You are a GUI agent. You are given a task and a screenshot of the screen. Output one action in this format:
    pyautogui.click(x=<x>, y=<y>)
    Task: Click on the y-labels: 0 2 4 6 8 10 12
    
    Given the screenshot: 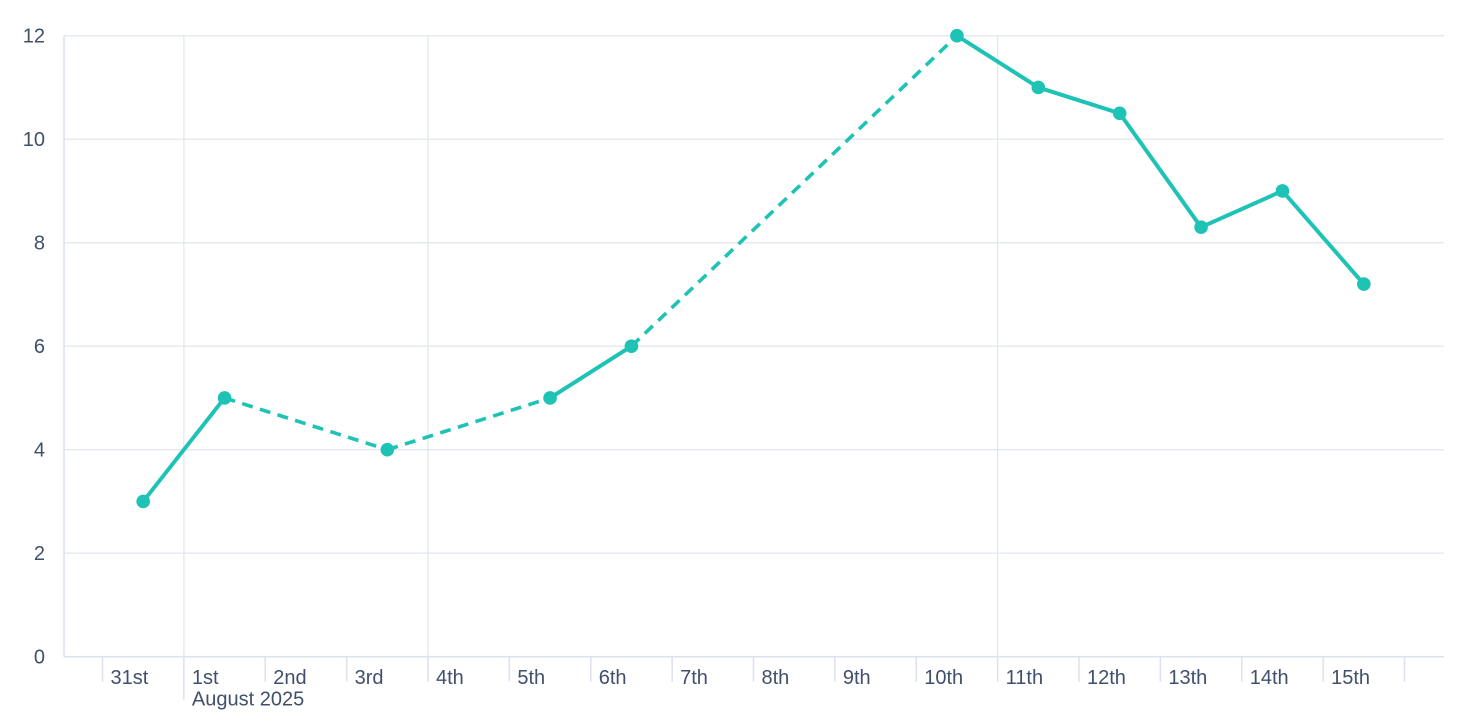 What is the action you would take?
    pyautogui.click(x=34, y=347)
    